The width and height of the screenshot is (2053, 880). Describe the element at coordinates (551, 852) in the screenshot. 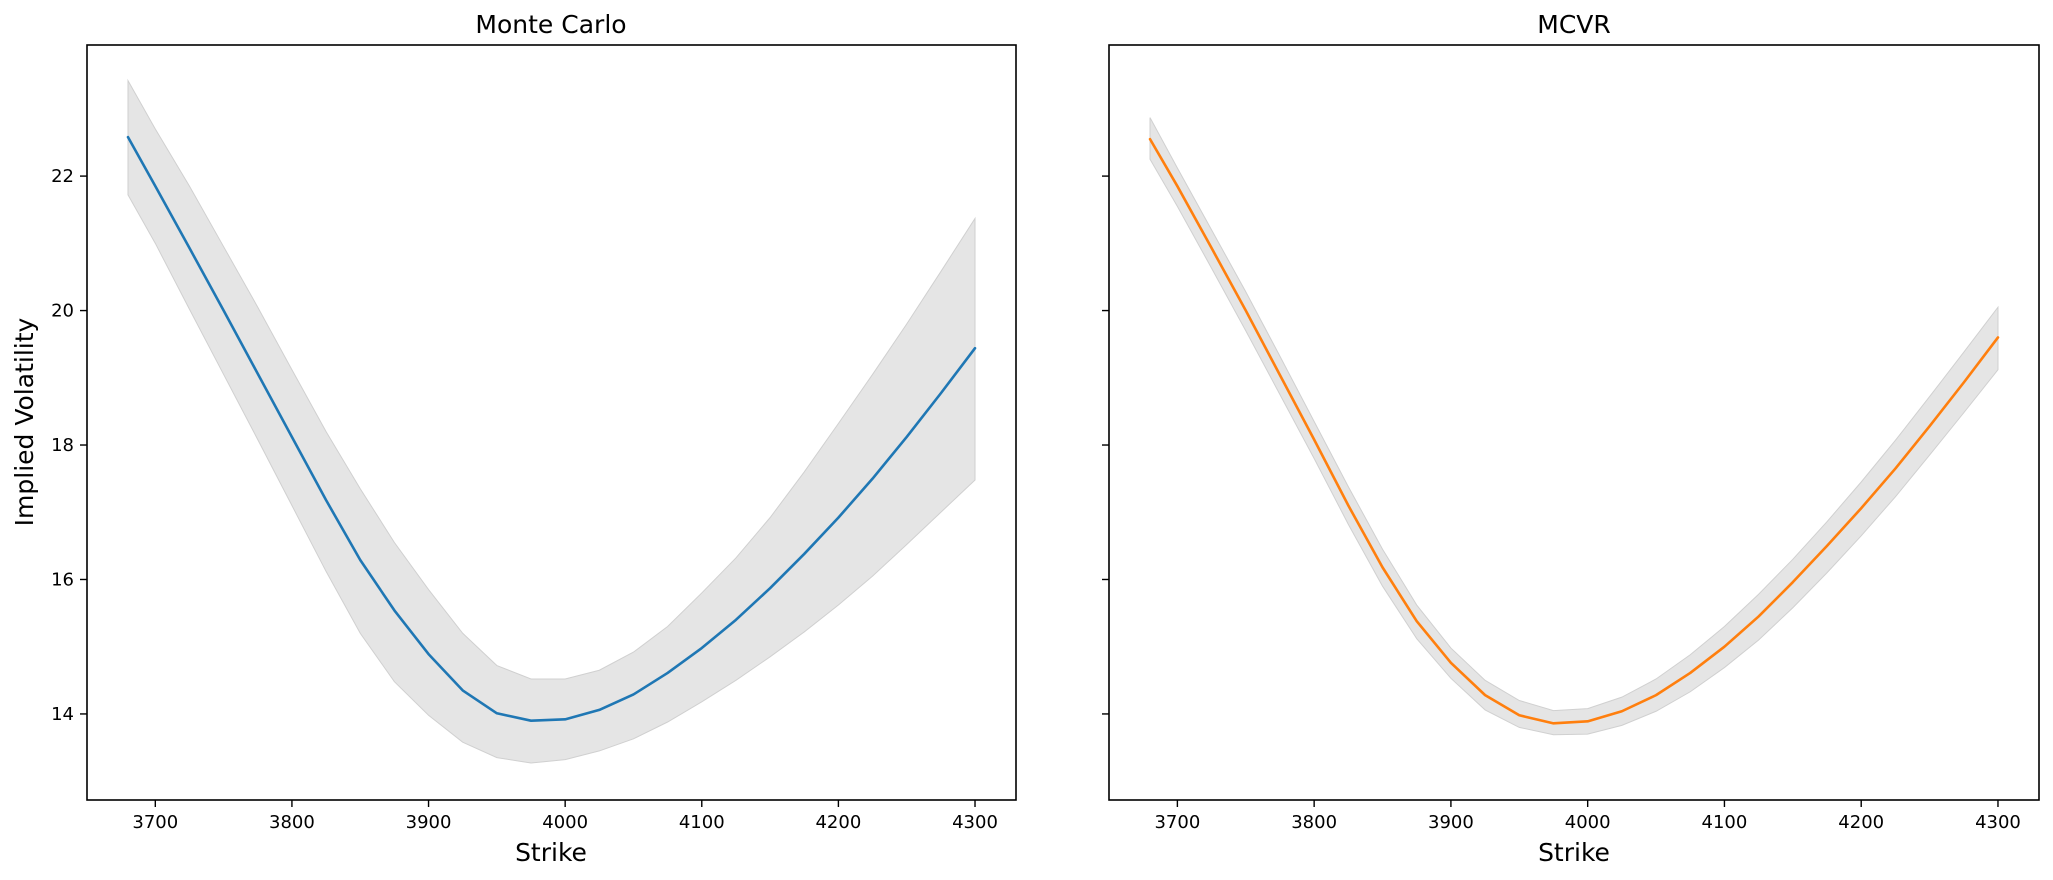

I see `monte-carlo-x-axis-label: Strike` at that location.